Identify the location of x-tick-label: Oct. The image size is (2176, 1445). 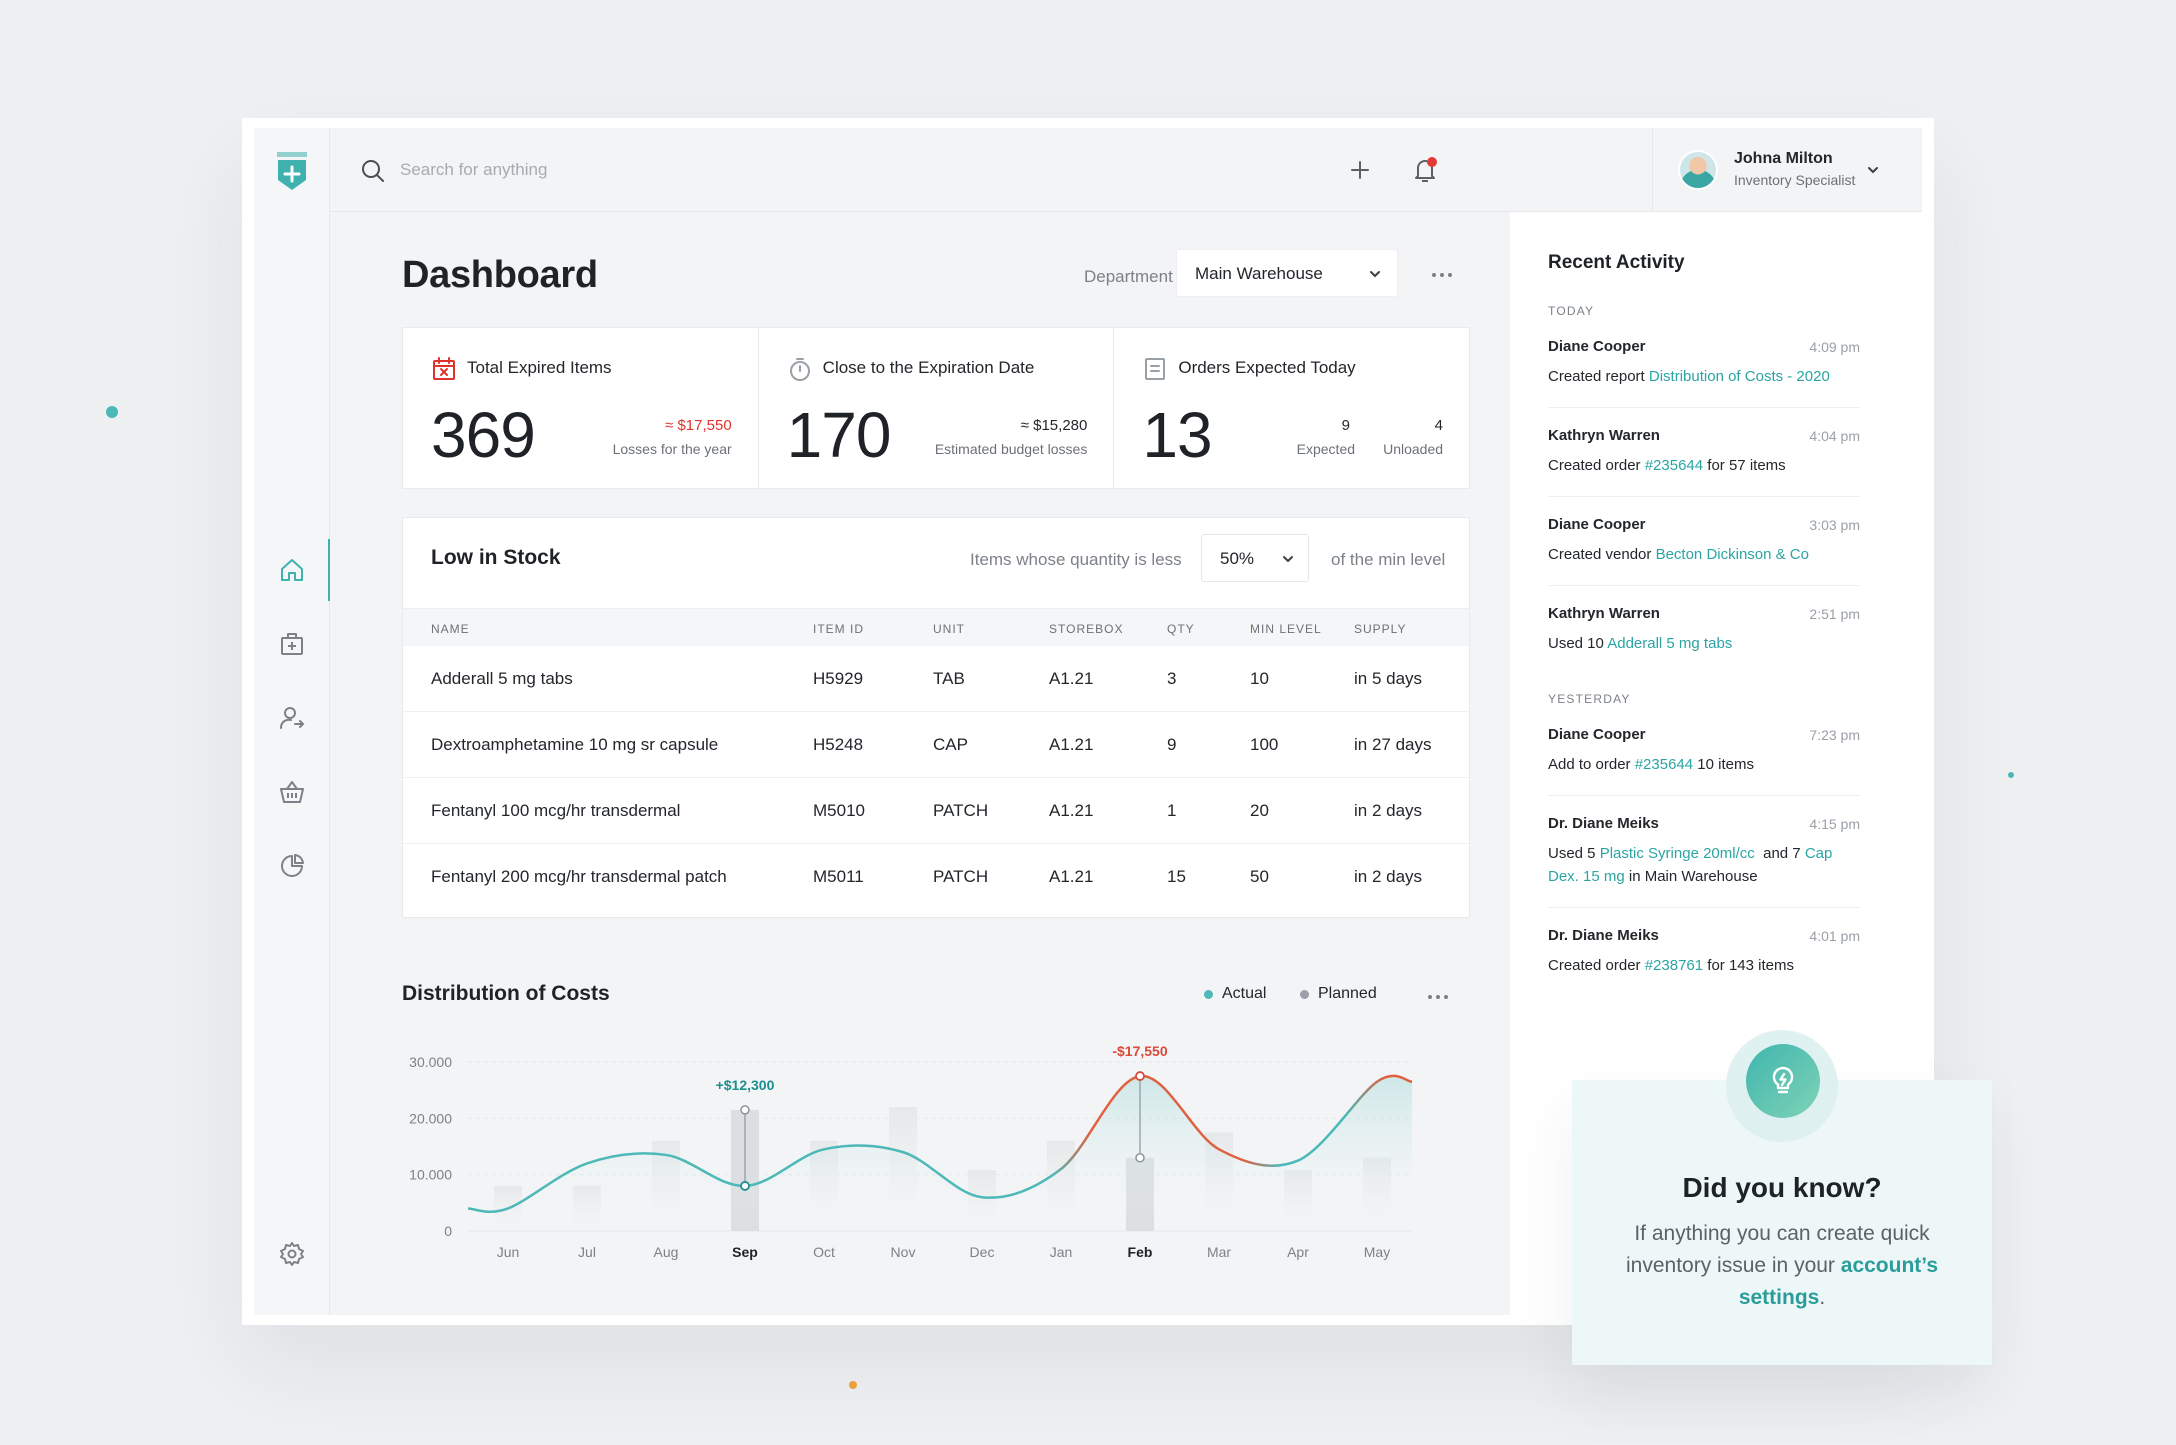
(824, 1252).